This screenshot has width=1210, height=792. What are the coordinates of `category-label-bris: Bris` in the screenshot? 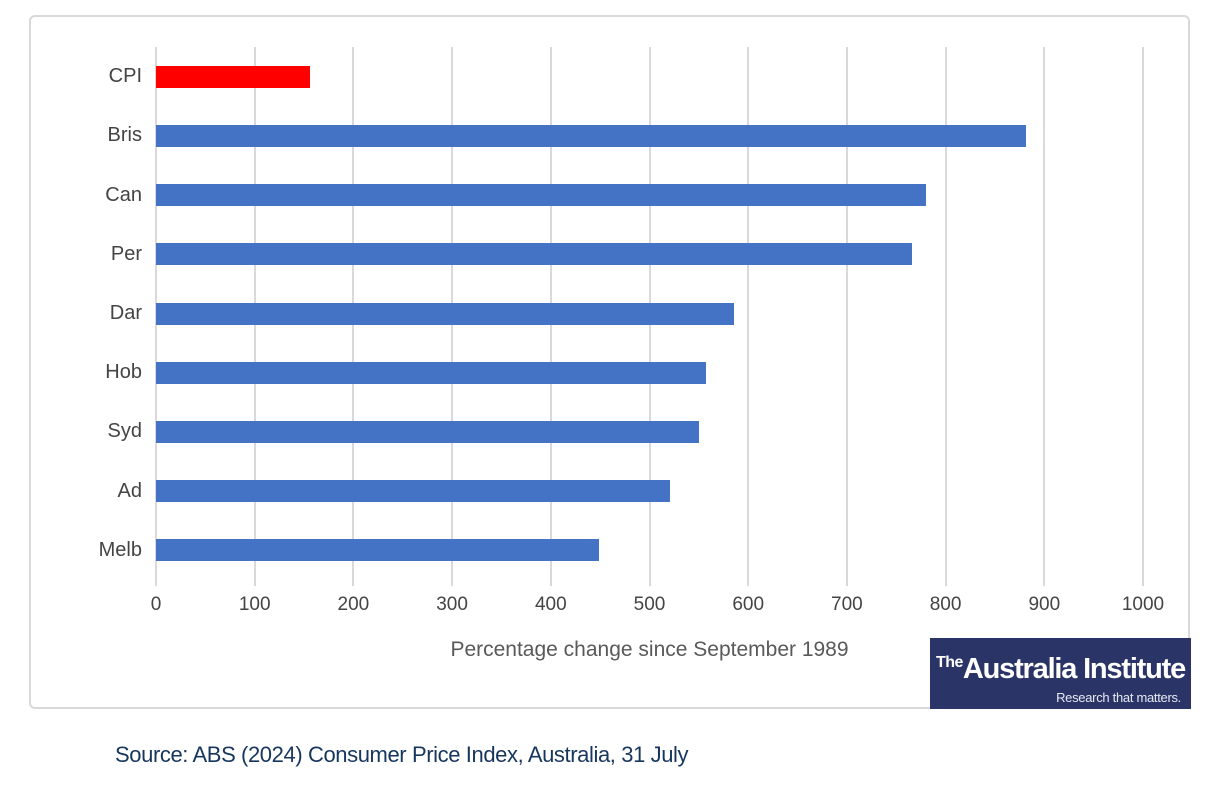 It's located at (124, 135).